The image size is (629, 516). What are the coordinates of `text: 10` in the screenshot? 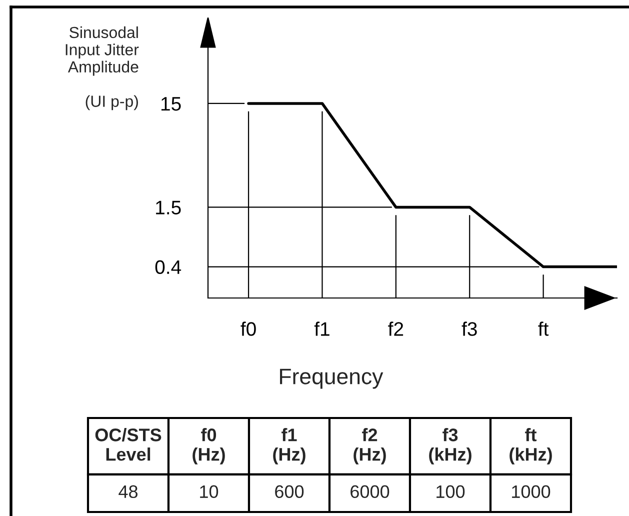 It's located at (209, 491).